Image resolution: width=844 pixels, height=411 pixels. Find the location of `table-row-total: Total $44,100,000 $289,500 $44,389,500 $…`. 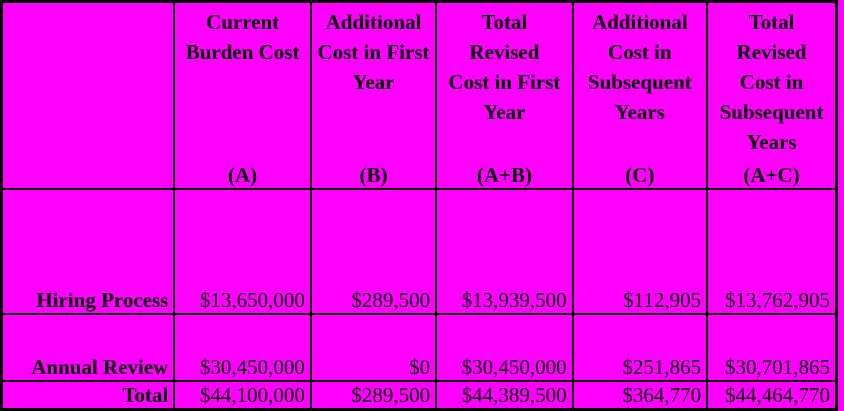

table-row-total: Total $44,100,000 $289,500 $44,389,500 $… is located at coordinates (419, 395).